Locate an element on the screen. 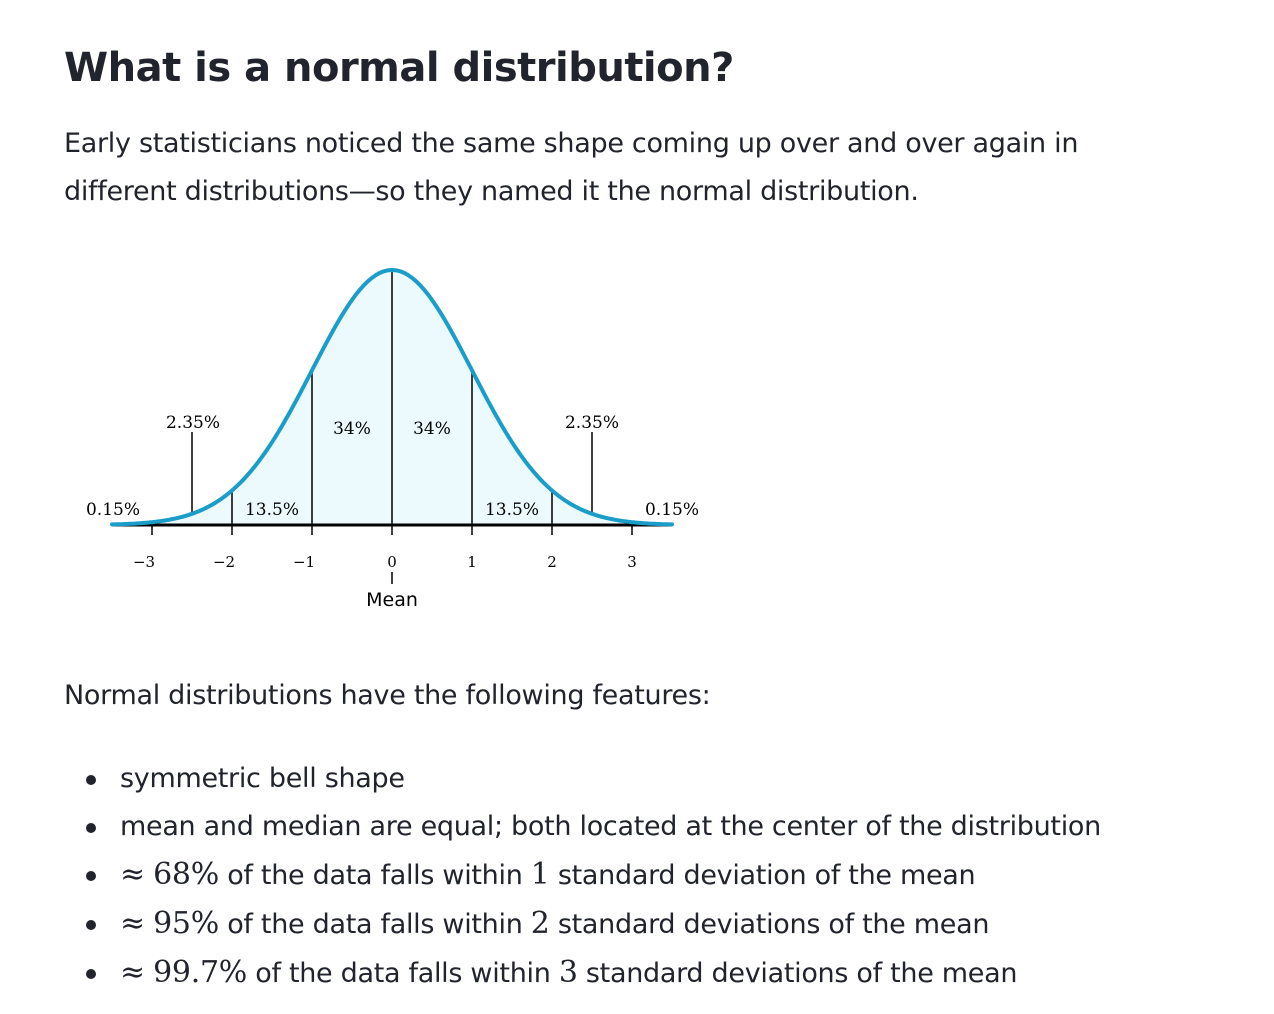 The image size is (1274, 1014). feature-percent: 68% is located at coordinates (186, 874).